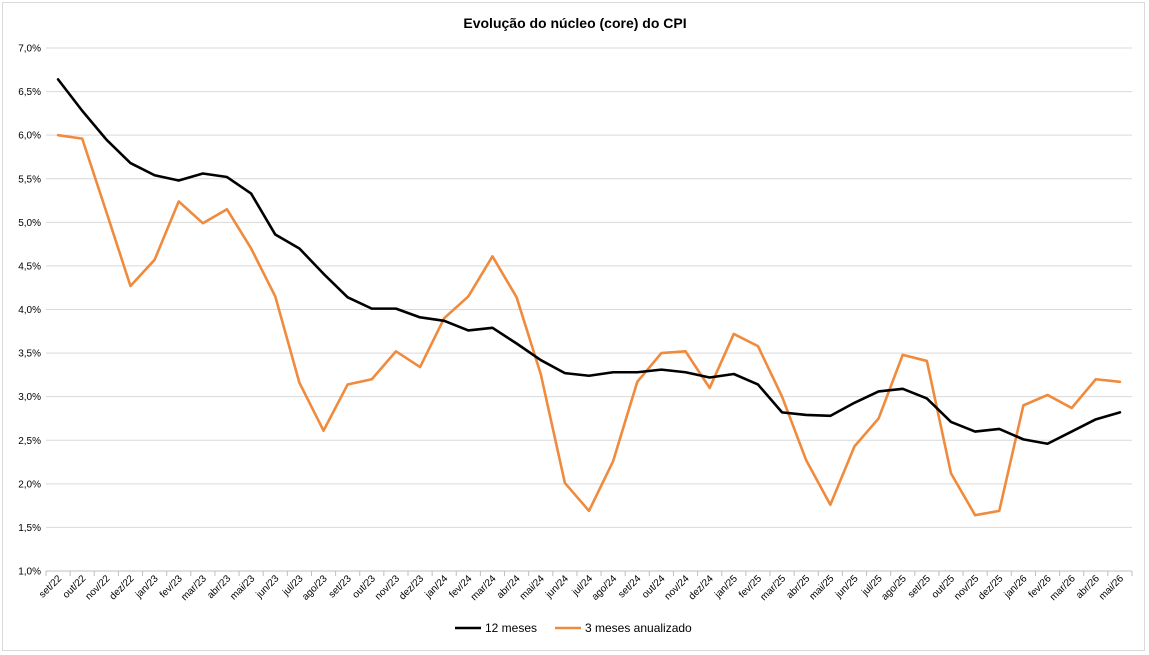 This screenshot has height=655, width=1149. What do you see at coordinates (387, 587) in the screenshot?
I see `x-tick-label: nov/23` at bounding box center [387, 587].